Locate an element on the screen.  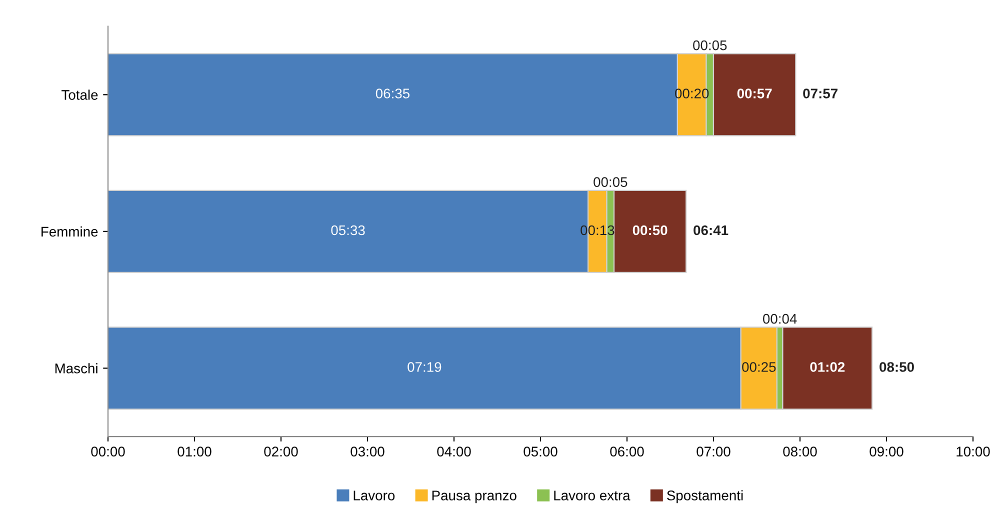
legend-label: Lavoro is located at coordinates (374, 495).